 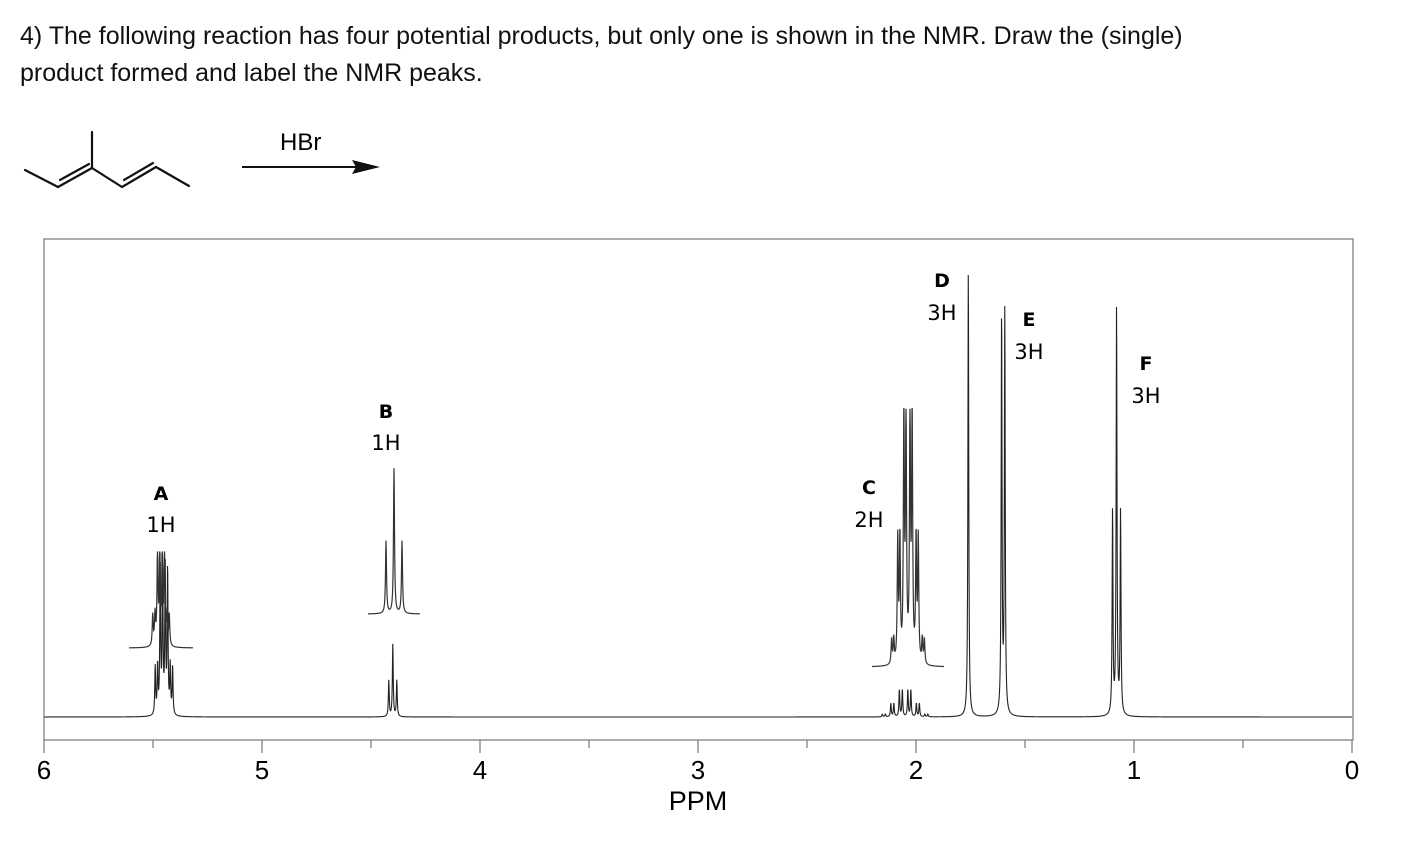 What do you see at coordinates (385, 443) in the screenshot?
I see `peak-b-integration: 1H` at bounding box center [385, 443].